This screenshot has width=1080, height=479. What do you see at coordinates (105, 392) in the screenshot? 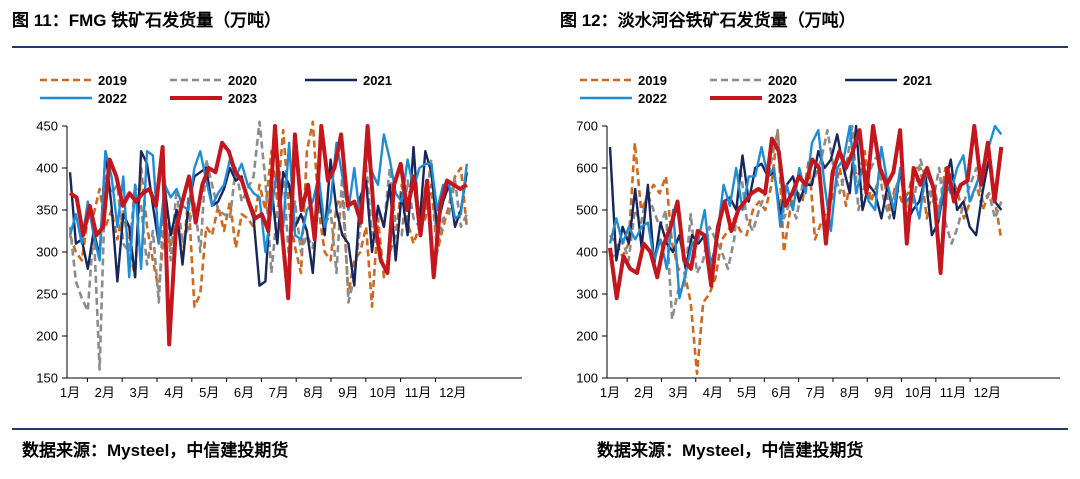
I see `fmg-x-tick-label: 2月` at bounding box center [105, 392].